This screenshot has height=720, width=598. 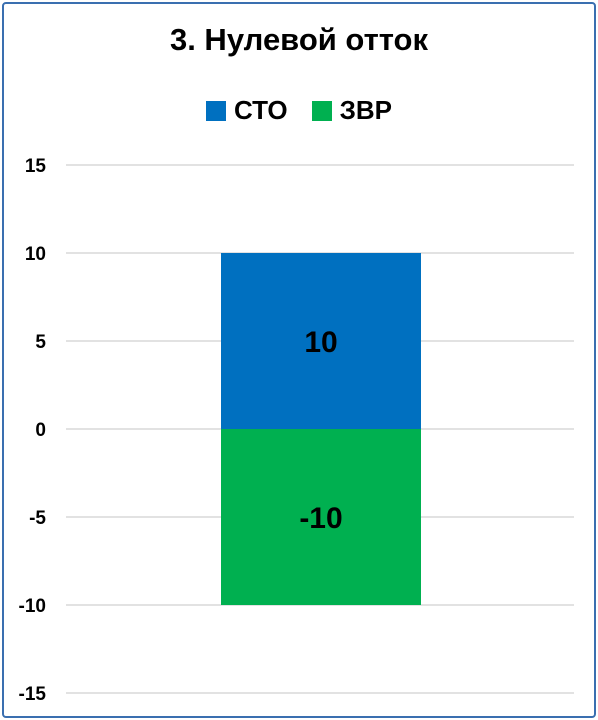 I want to click on y-tick-label: 5, so click(x=40, y=342).